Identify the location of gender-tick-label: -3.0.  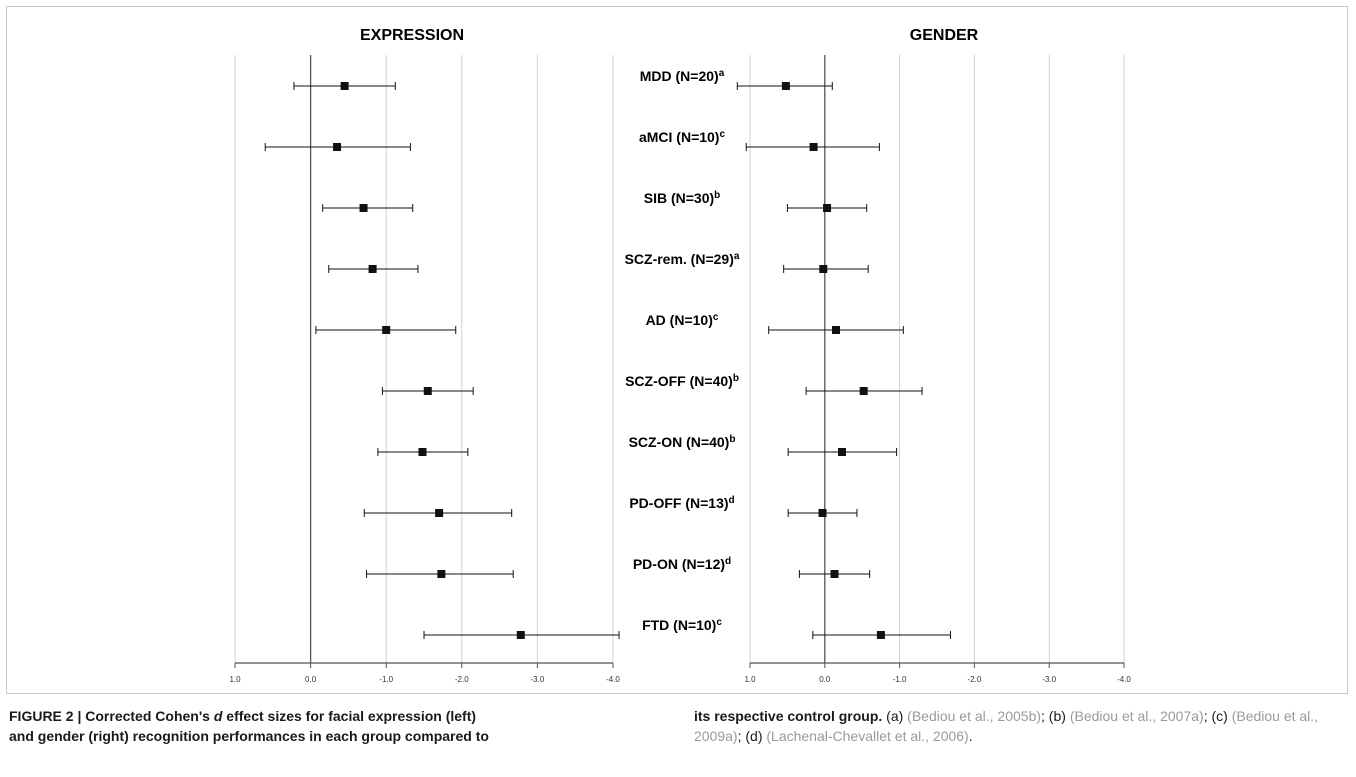
(1049, 679).